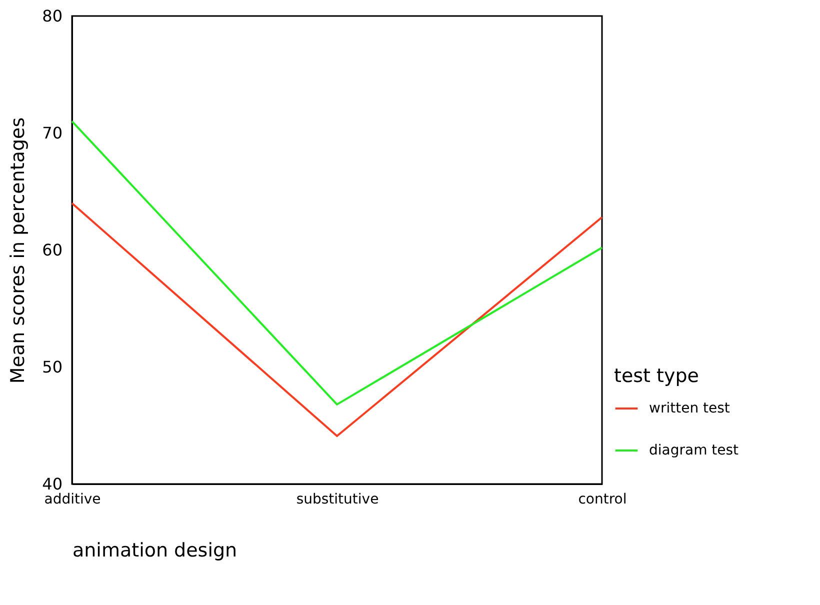 This screenshot has width=820, height=605. Describe the element at coordinates (52, 484) in the screenshot. I see `y-tick-label: 40` at that location.